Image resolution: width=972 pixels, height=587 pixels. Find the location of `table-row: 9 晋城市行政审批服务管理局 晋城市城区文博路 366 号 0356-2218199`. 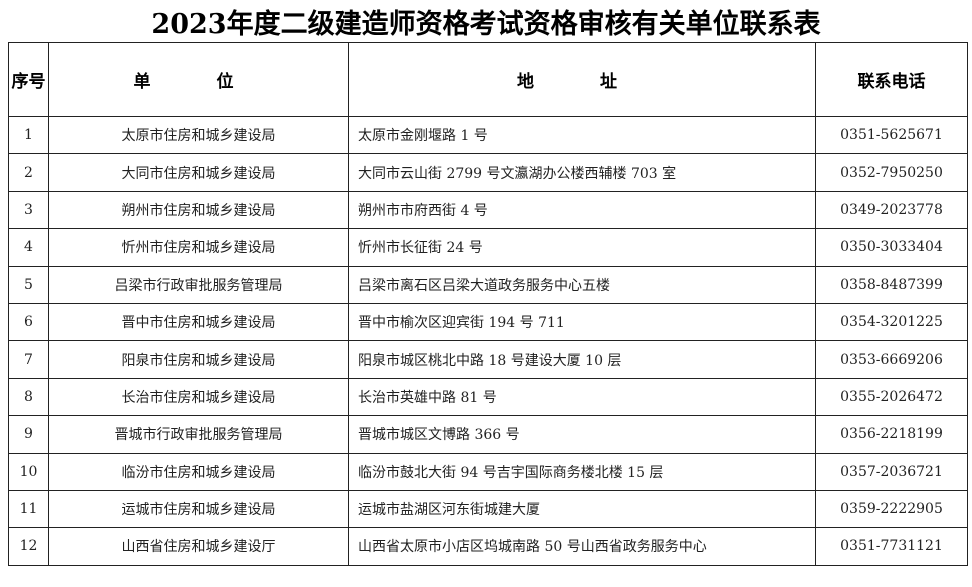

table-row: 9 晋城市行政审批服务管理局 晋城市城区文博路 366 号 0356-2218199 is located at coordinates (488, 434).